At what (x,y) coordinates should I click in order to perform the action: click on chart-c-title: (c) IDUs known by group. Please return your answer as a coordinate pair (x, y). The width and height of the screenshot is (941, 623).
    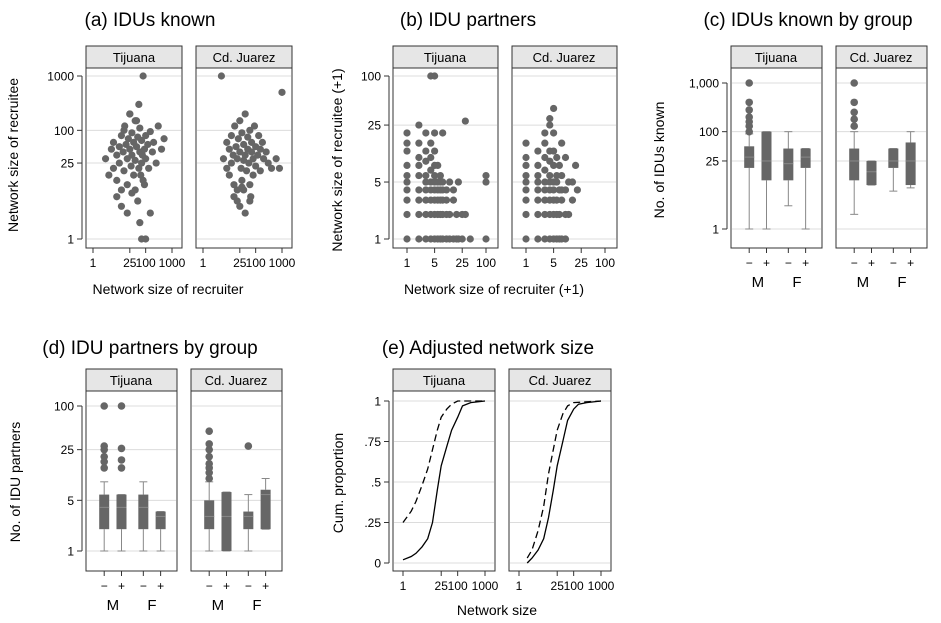
    Looking at the image, I should click on (807, 20).